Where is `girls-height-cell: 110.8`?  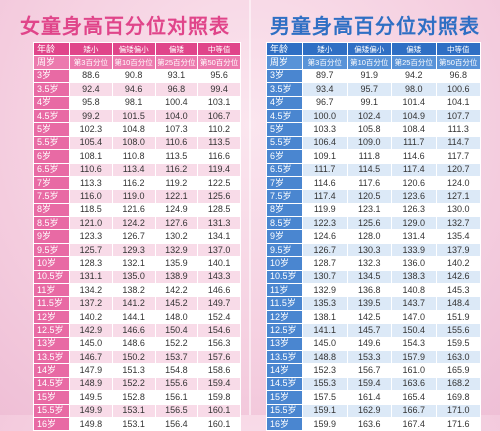 girls-height-cell: 110.8 is located at coordinates (133, 156).